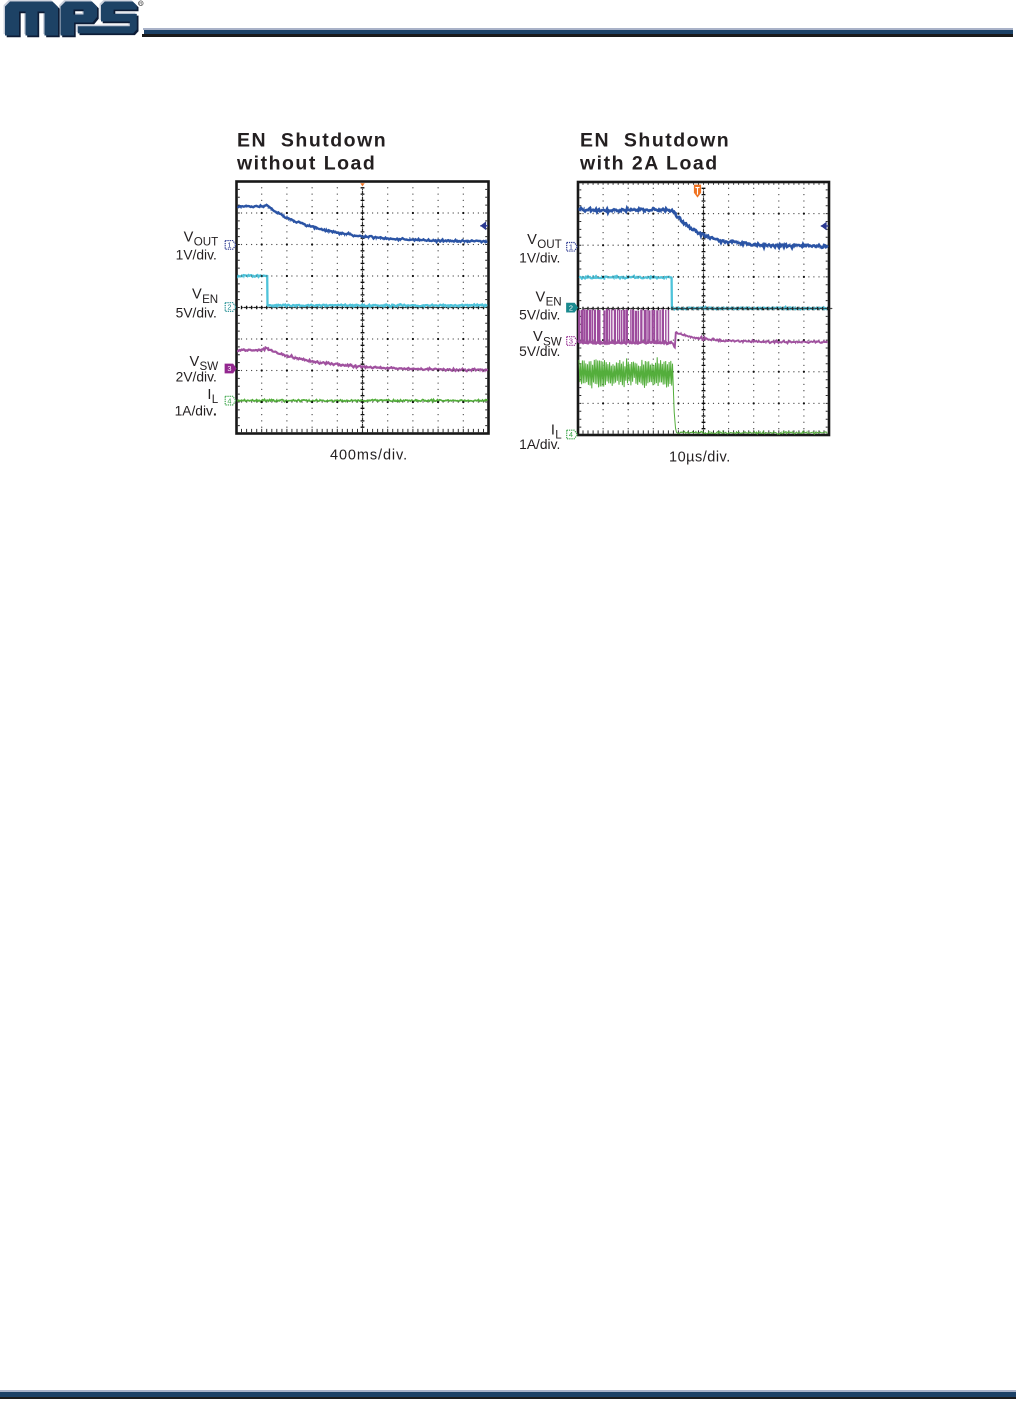 This screenshot has height=1402, width=1016. I want to click on svg-text: 10µs/div., so click(700, 458).